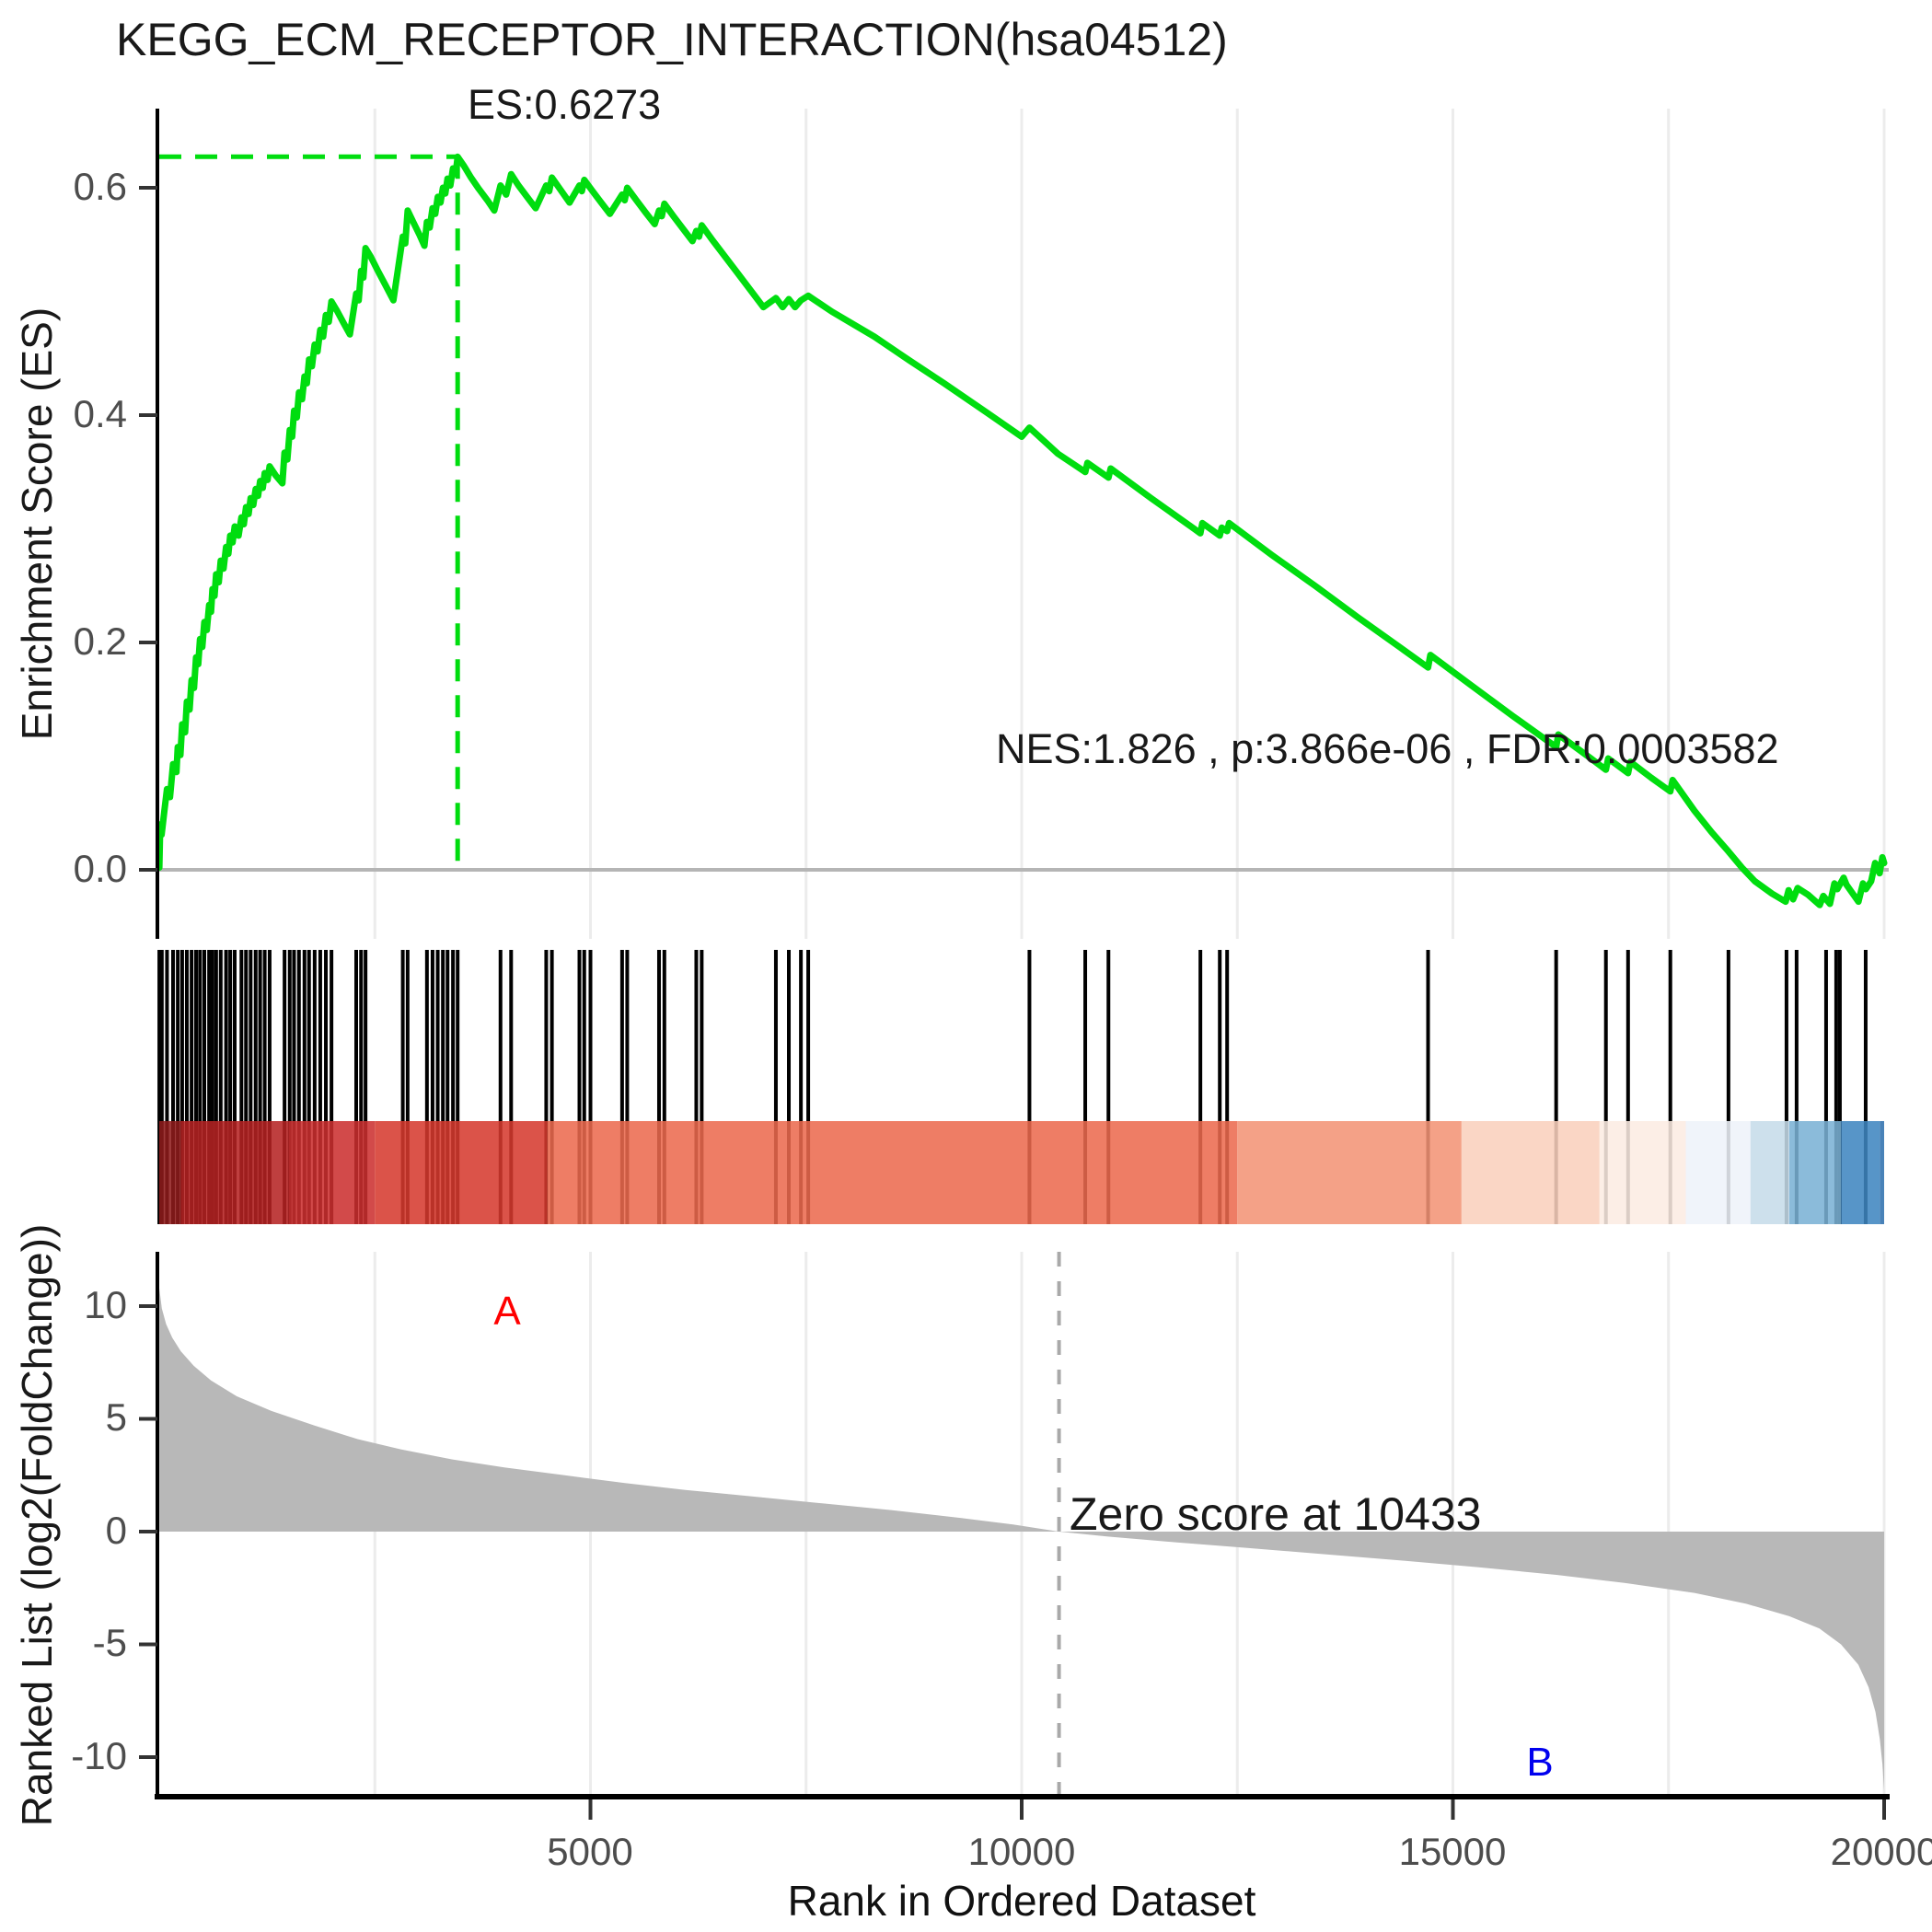 The image size is (1932, 1932). I want to click on rank-ytick--5: -5, so click(110, 1642).